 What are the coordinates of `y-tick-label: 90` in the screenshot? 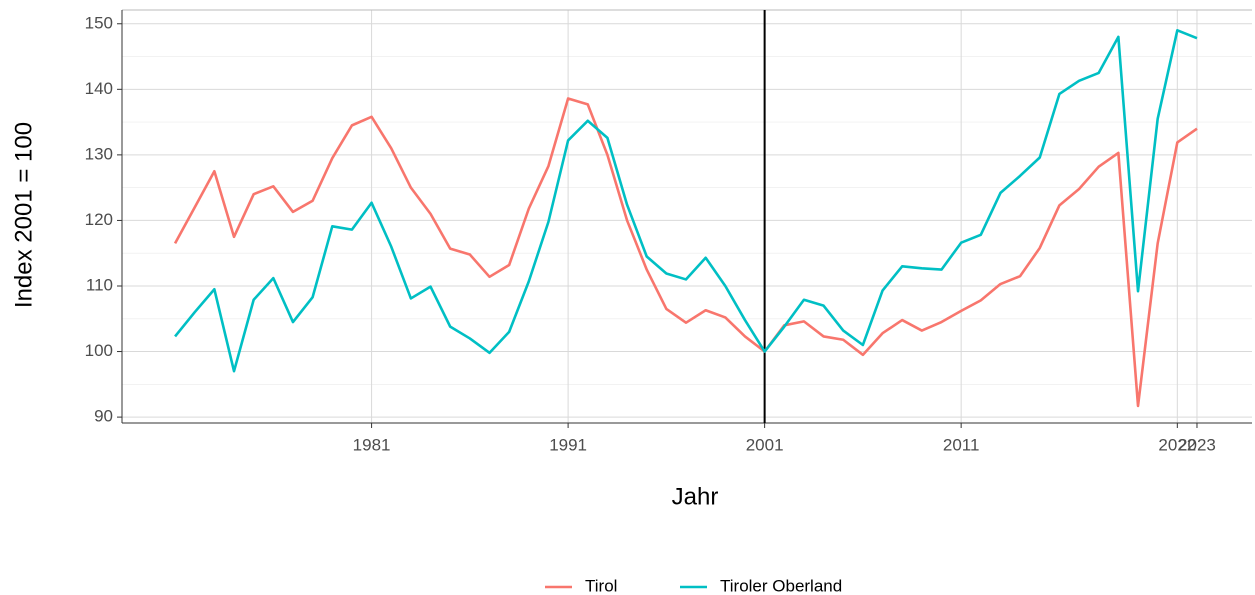 It's located at (103, 416).